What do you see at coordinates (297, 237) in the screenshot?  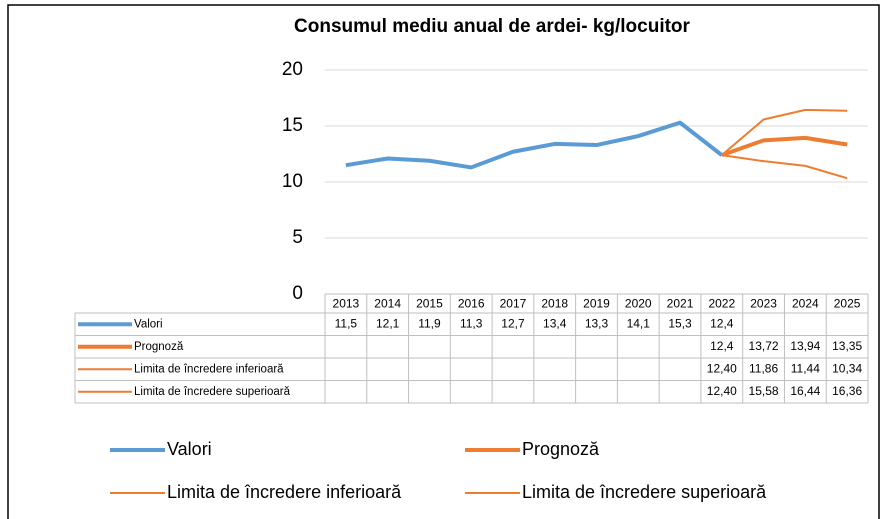 I see `y-tick-label: 5` at bounding box center [297, 237].